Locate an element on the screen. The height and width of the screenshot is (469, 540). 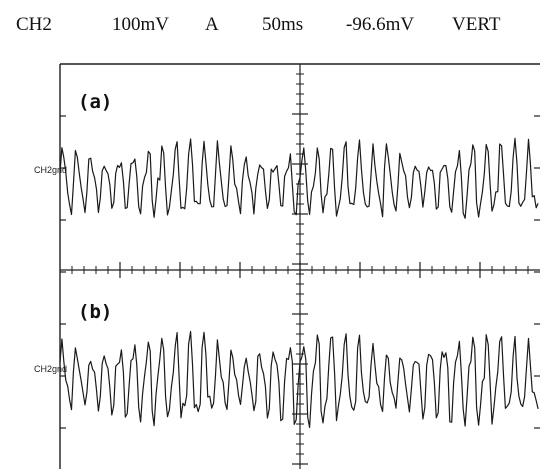
panel-a-label: (a) is located at coordinates (95, 102).